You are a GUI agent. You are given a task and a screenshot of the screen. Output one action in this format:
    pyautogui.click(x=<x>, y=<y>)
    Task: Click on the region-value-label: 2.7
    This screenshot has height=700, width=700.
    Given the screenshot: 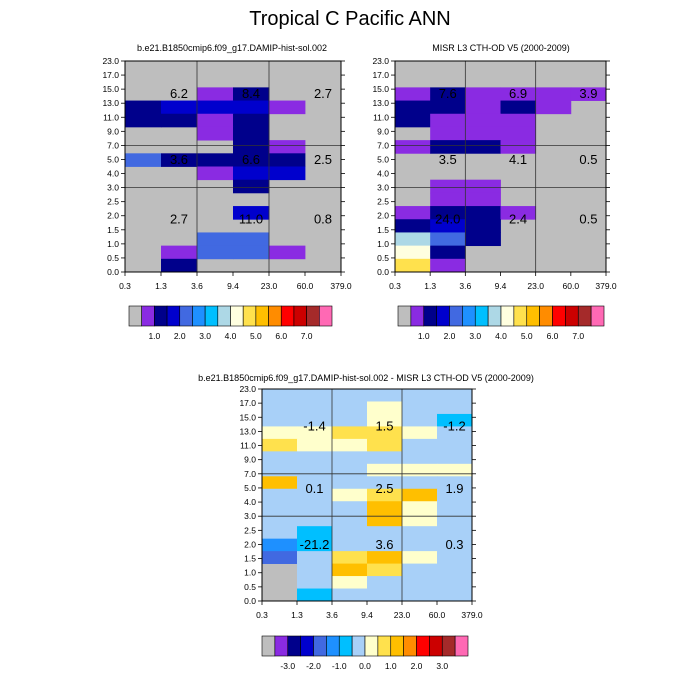 What is the action you would take?
    pyautogui.click(x=179, y=218)
    